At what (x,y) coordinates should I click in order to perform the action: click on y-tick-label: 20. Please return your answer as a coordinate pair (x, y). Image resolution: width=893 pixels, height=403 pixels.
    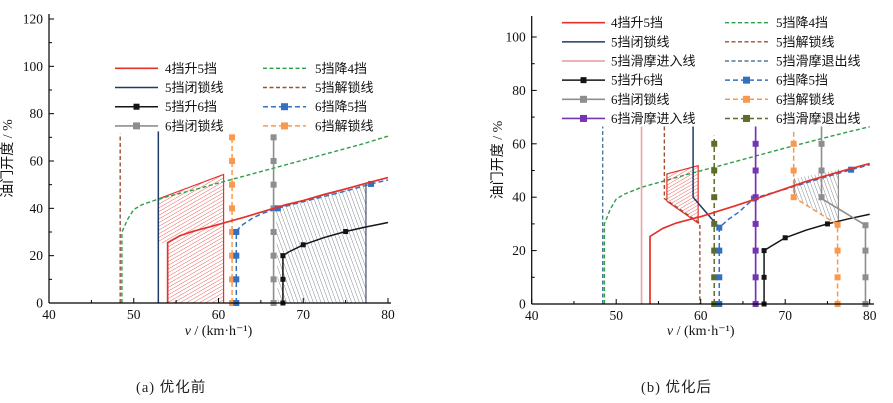
    Looking at the image, I should click on (37, 255).